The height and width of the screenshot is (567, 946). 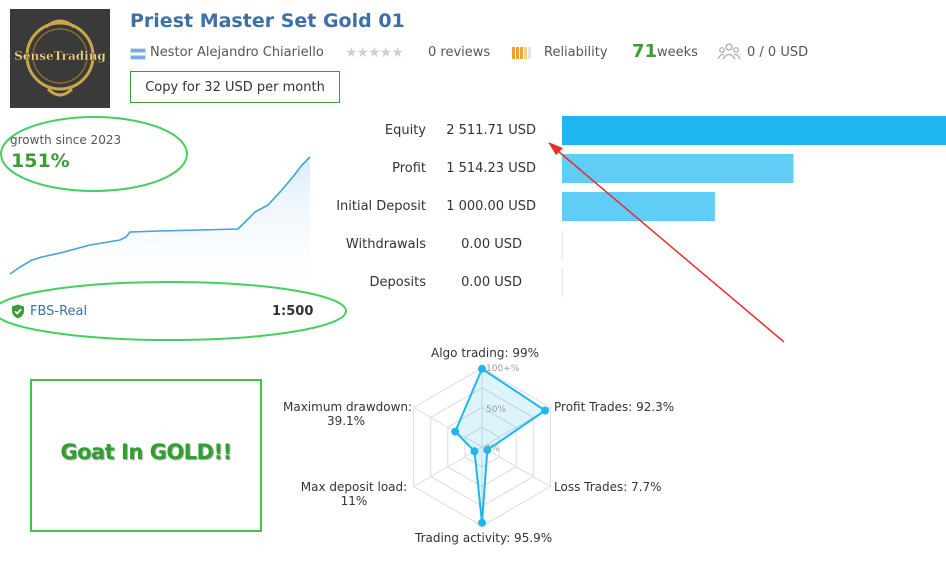 I want to click on initial-deposit-label: Initial Deposit, so click(x=381, y=206).